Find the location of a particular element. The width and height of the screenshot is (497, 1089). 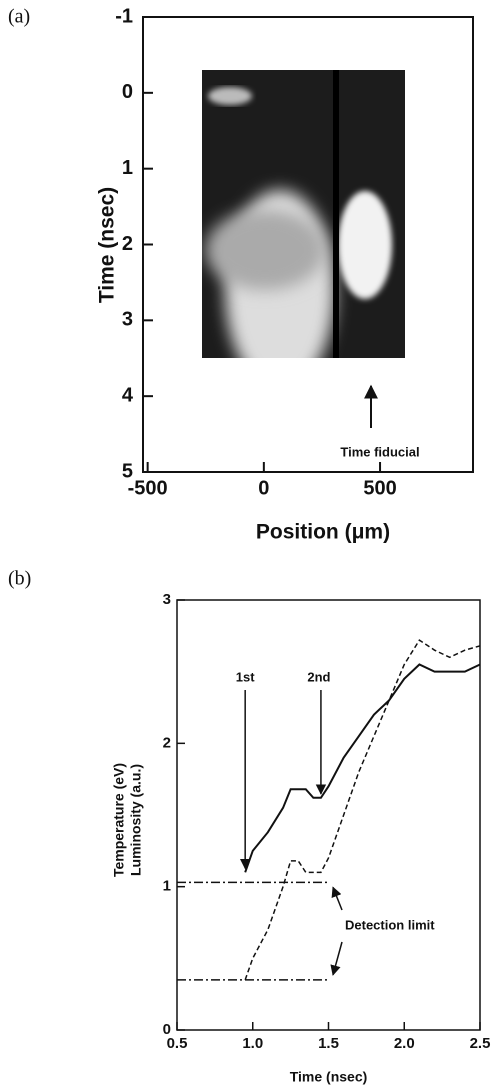

annotation: 2nd is located at coordinates (318, 676).